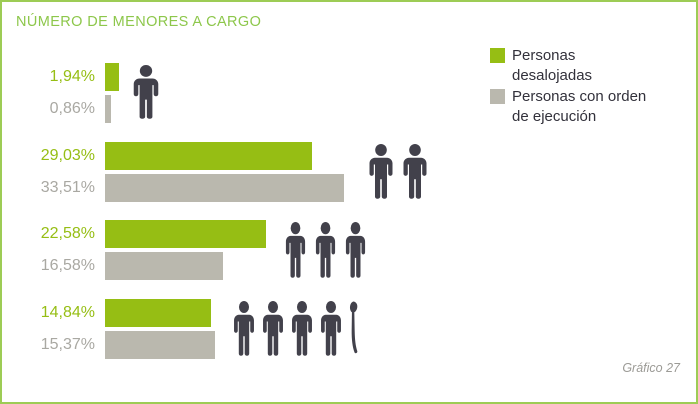 This screenshot has height=404, width=698. I want to click on chart-caption: Gráfico 27, so click(651, 368).